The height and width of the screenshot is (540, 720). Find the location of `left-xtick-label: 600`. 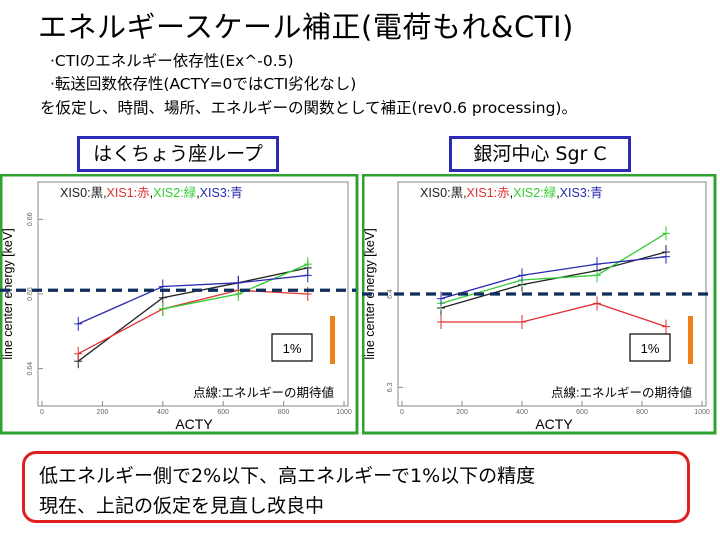

left-xtick-label: 600 is located at coordinates (223, 412).